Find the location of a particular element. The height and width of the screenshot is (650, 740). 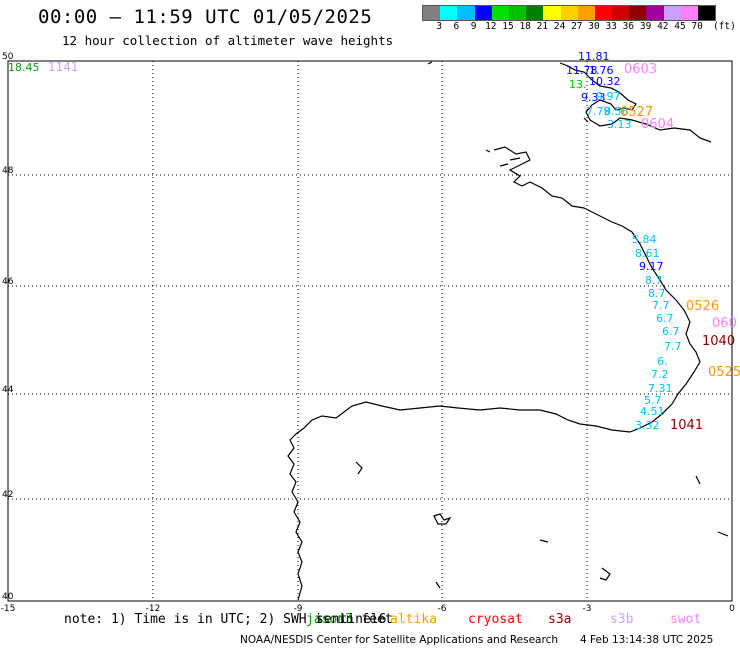

wave-height-label: 9.17 is located at coordinates (651, 266).